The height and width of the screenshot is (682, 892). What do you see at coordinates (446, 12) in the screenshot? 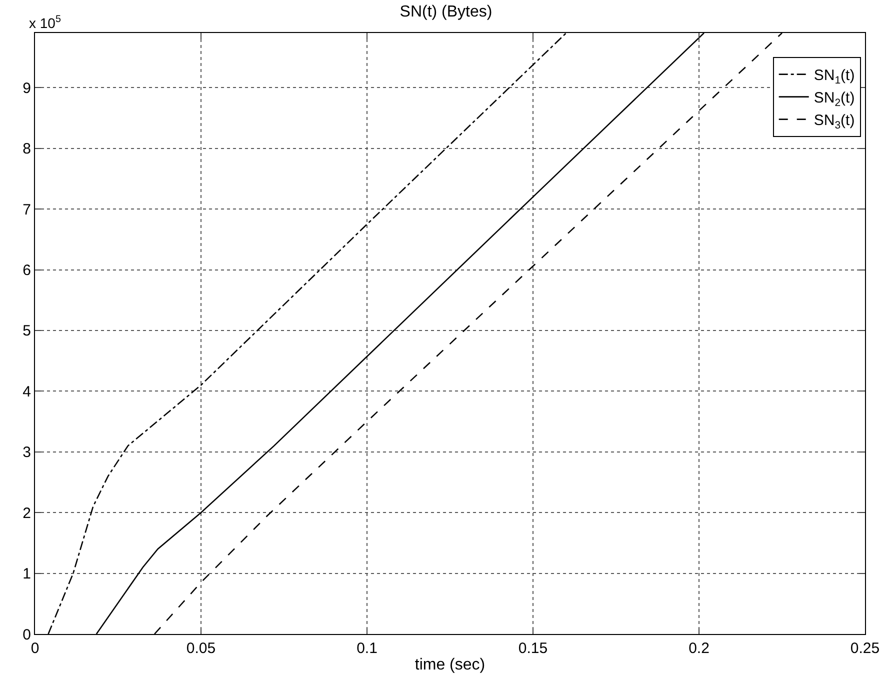
I see `chart-title: SN(t) (Bytes)` at bounding box center [446, 12].